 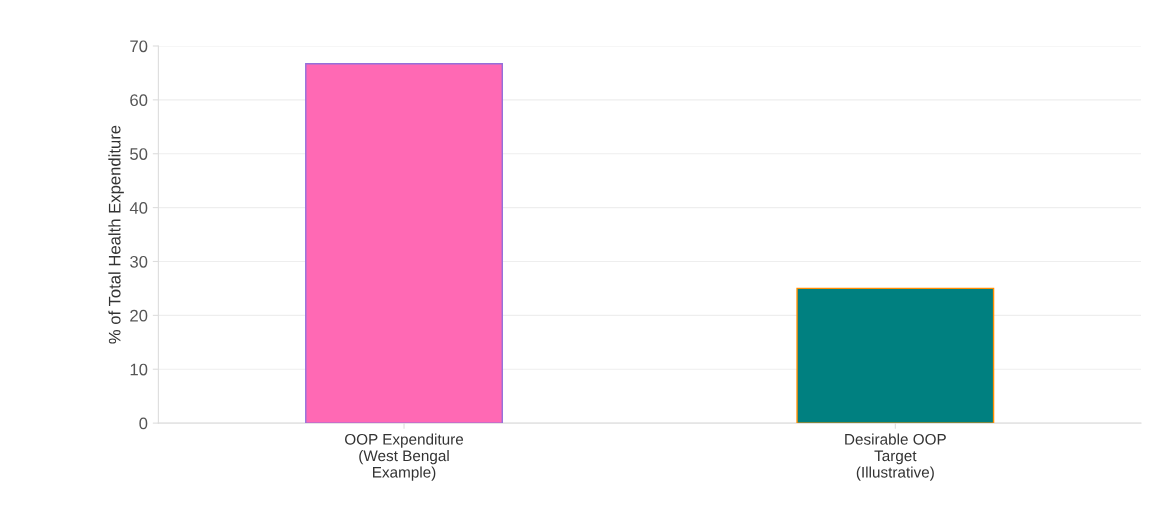 What do you see at coordinates (139, 154) in the screenshot?
I see `y-tick-label: 50` at bounding box center [139, 154].